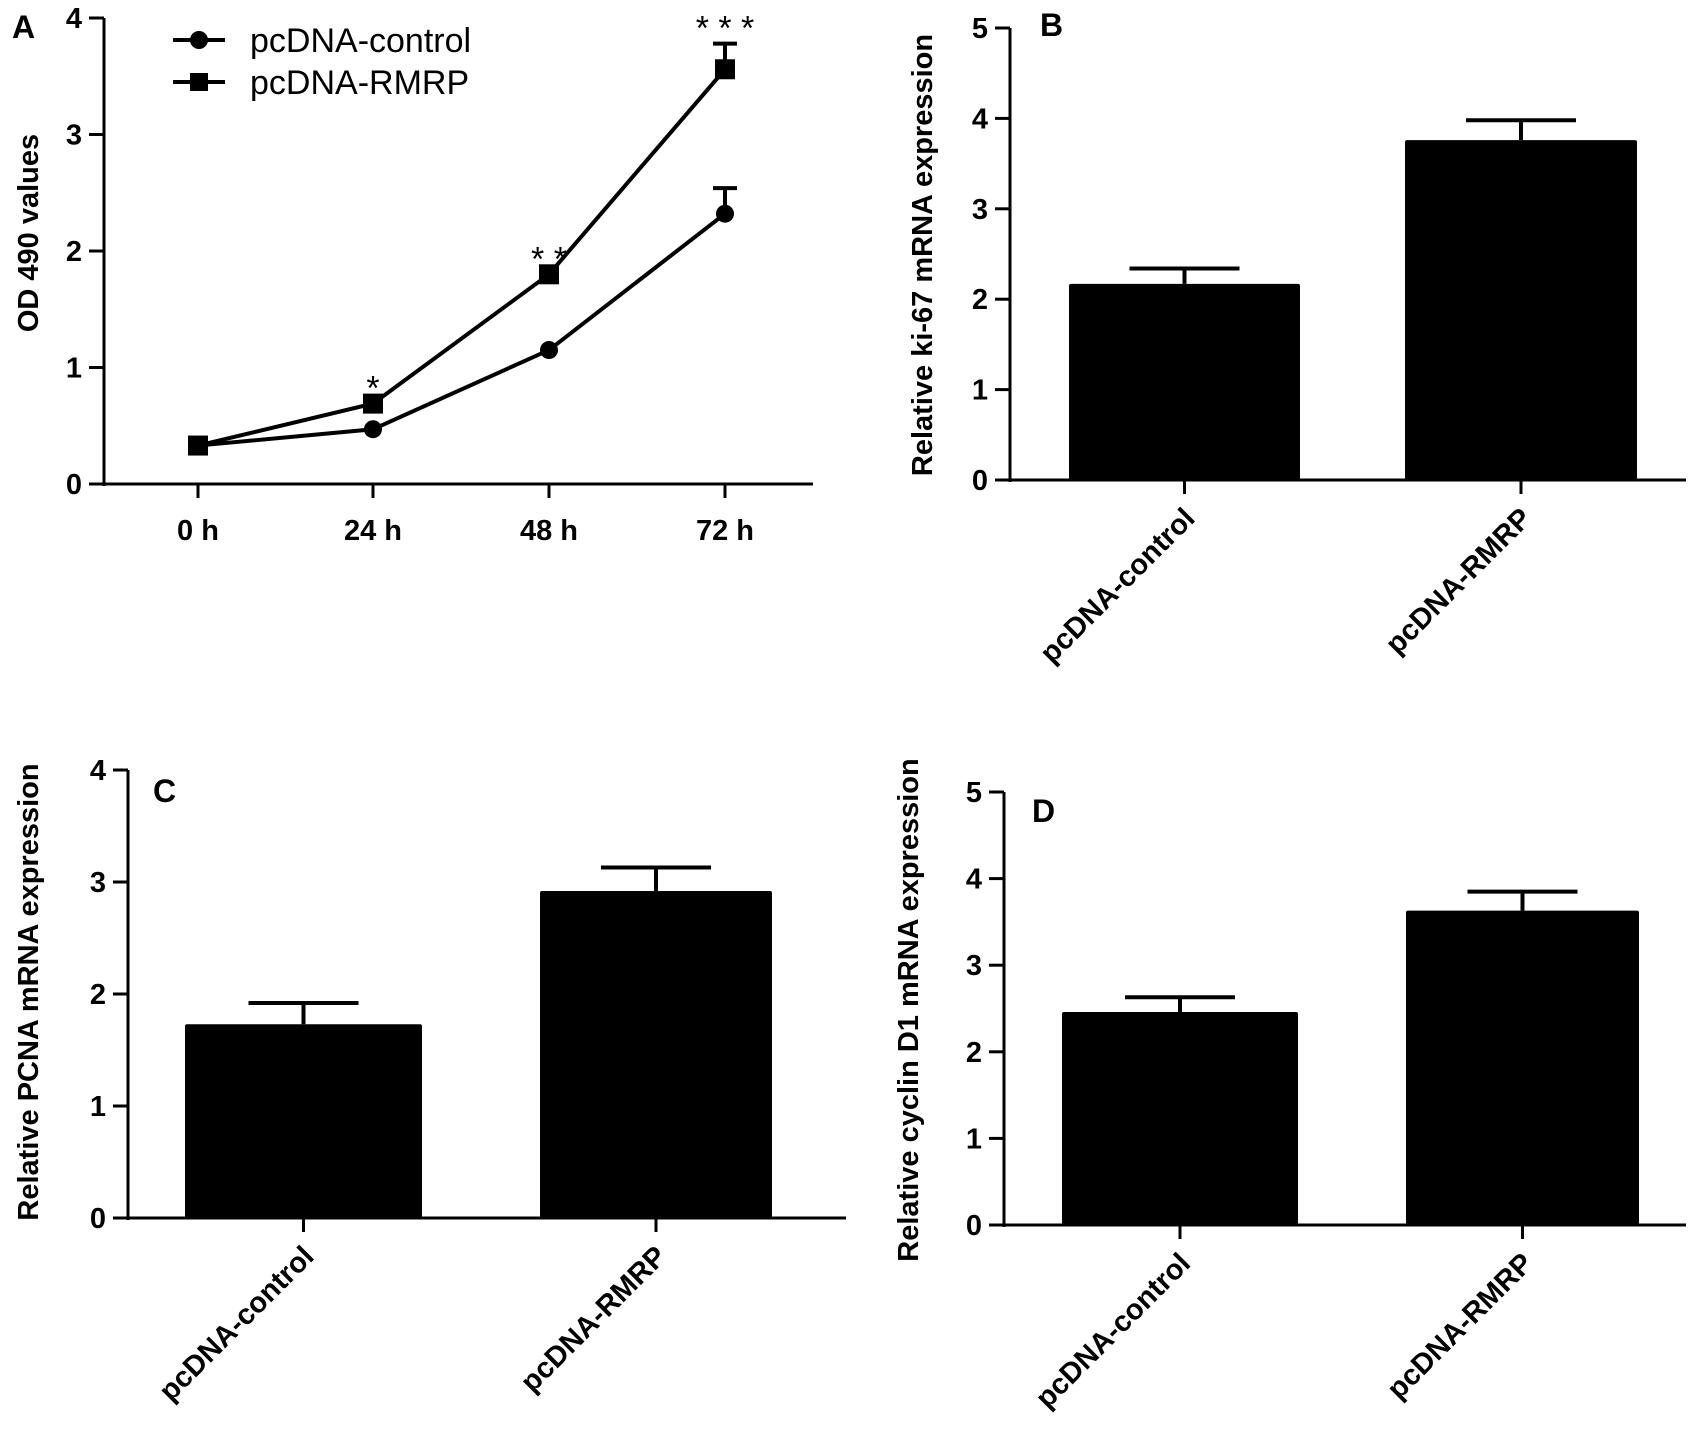 The width and height of the screenshot is (1694, 1436). I want to click on panel-b-y-tick: 3, so click(980, 210).